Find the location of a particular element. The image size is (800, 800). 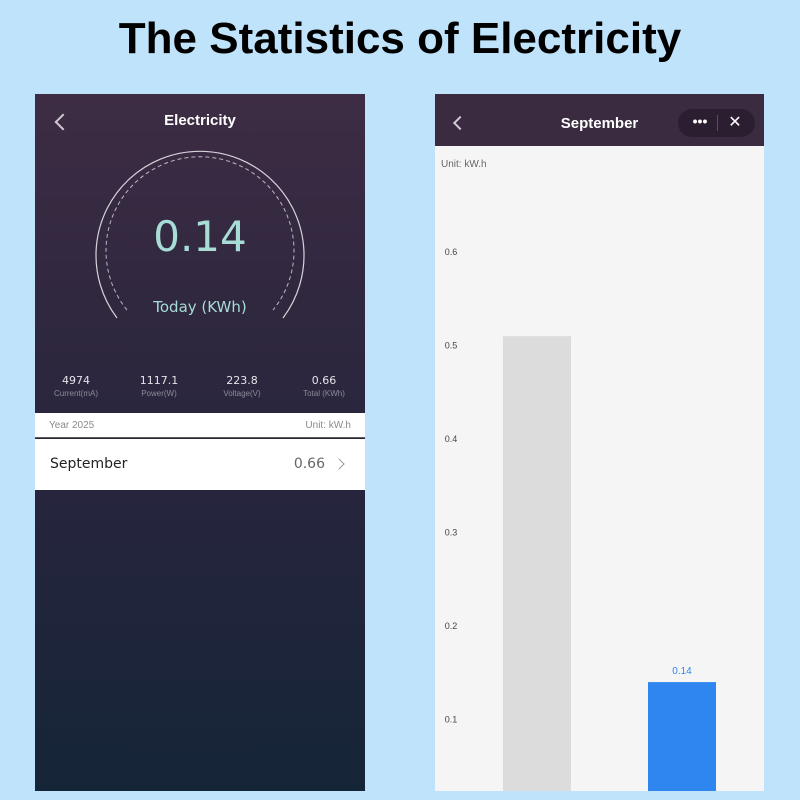

stat-current: 4974 Current(mA) is located at coordinates (76, 386).